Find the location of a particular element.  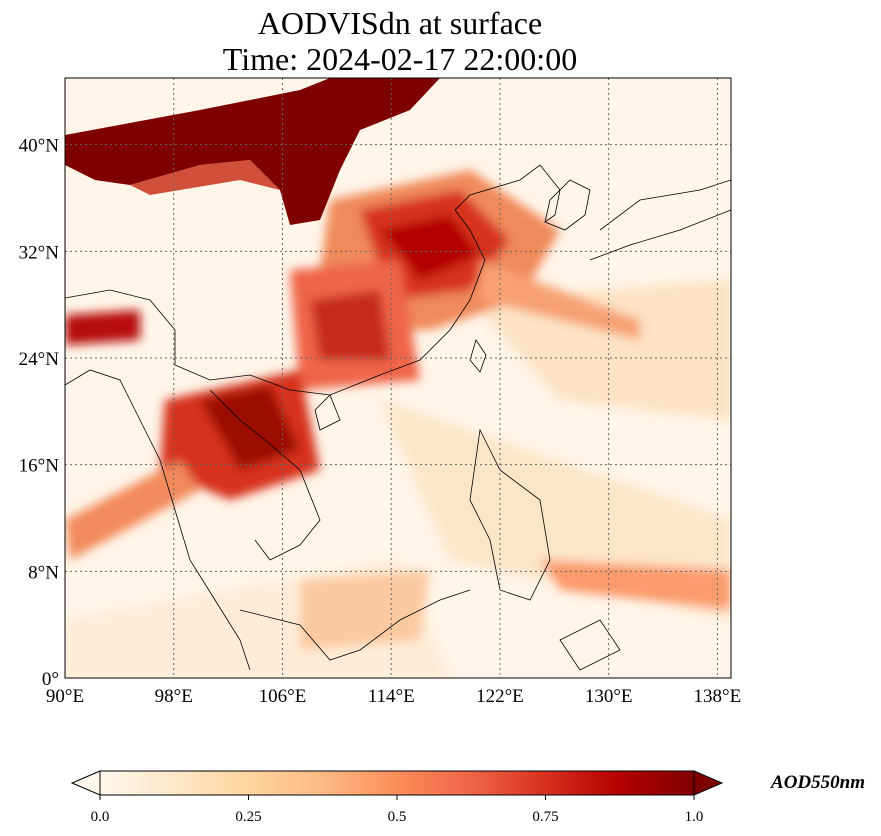

colorbar-label: AOD550nm is located at coordinates (817, 782).